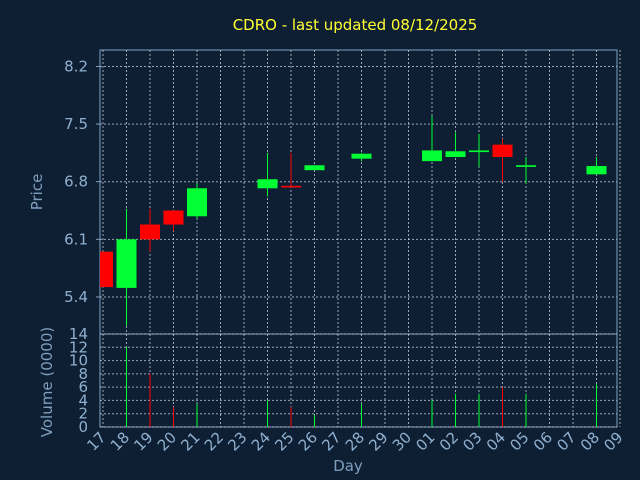  Describe the element at coordinates (83, 400) in the screenshot. I see `volume-tick-label: 4` at that location.